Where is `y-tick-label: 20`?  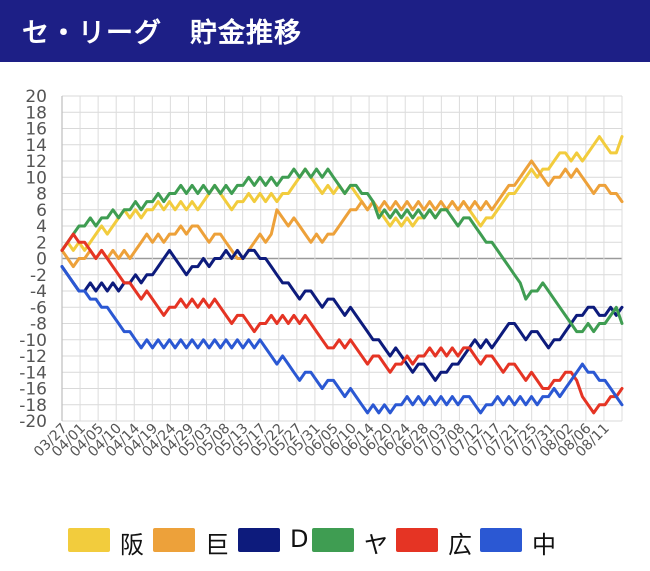 y-tick-label: 20 is located at coordinates (36, 97).